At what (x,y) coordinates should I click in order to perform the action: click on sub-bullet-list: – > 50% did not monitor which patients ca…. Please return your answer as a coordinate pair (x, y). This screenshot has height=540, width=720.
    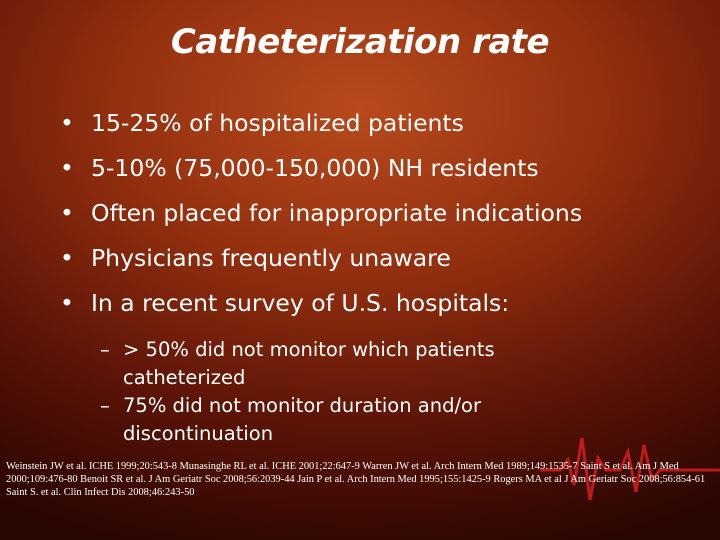
    Looking at the image, I should click on (335, 392).